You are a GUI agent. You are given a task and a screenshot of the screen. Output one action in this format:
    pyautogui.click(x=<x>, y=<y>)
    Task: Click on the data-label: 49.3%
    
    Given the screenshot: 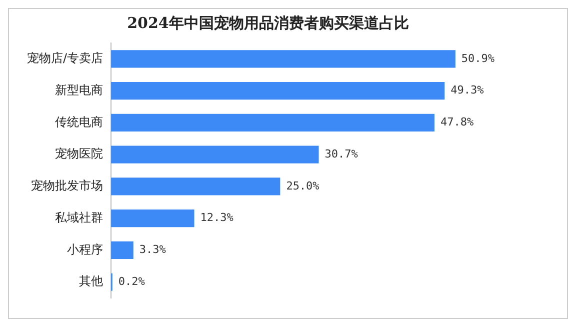 What is the action you would take?
    pyautogui.click(x=467, y=90)
    